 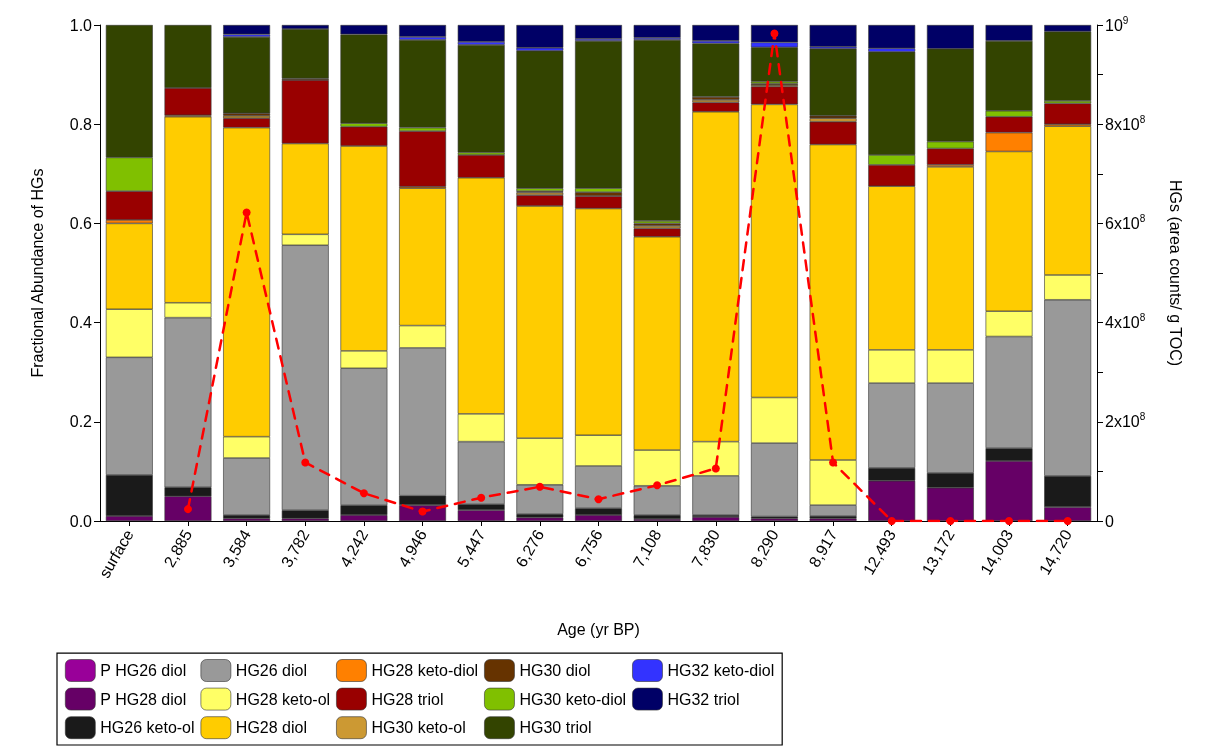 What do you see at coordinates (37, 273) in the screenshot?
I see `y-axis-title: Fractional Abundance of HGs` at bounding box center [37, 273].